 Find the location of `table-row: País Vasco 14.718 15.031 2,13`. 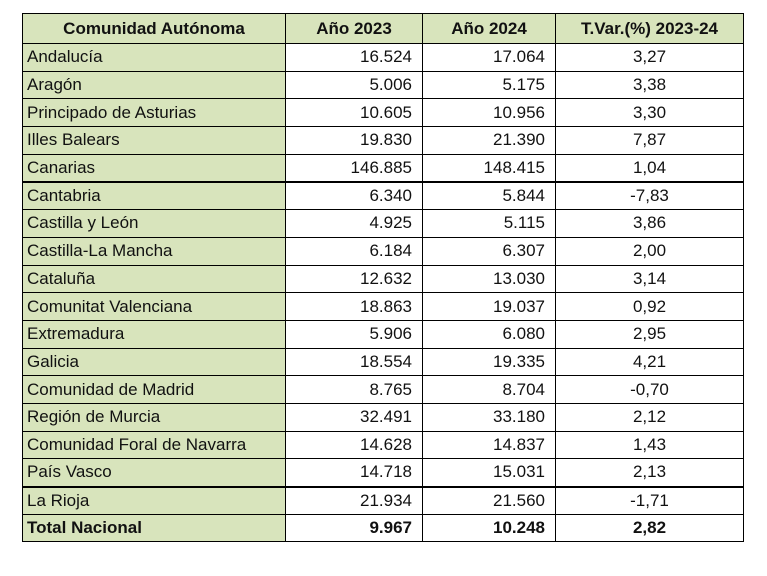

table-row: País Vasco 14.718 15.031 2,13 is located at coordinates (383, 472).